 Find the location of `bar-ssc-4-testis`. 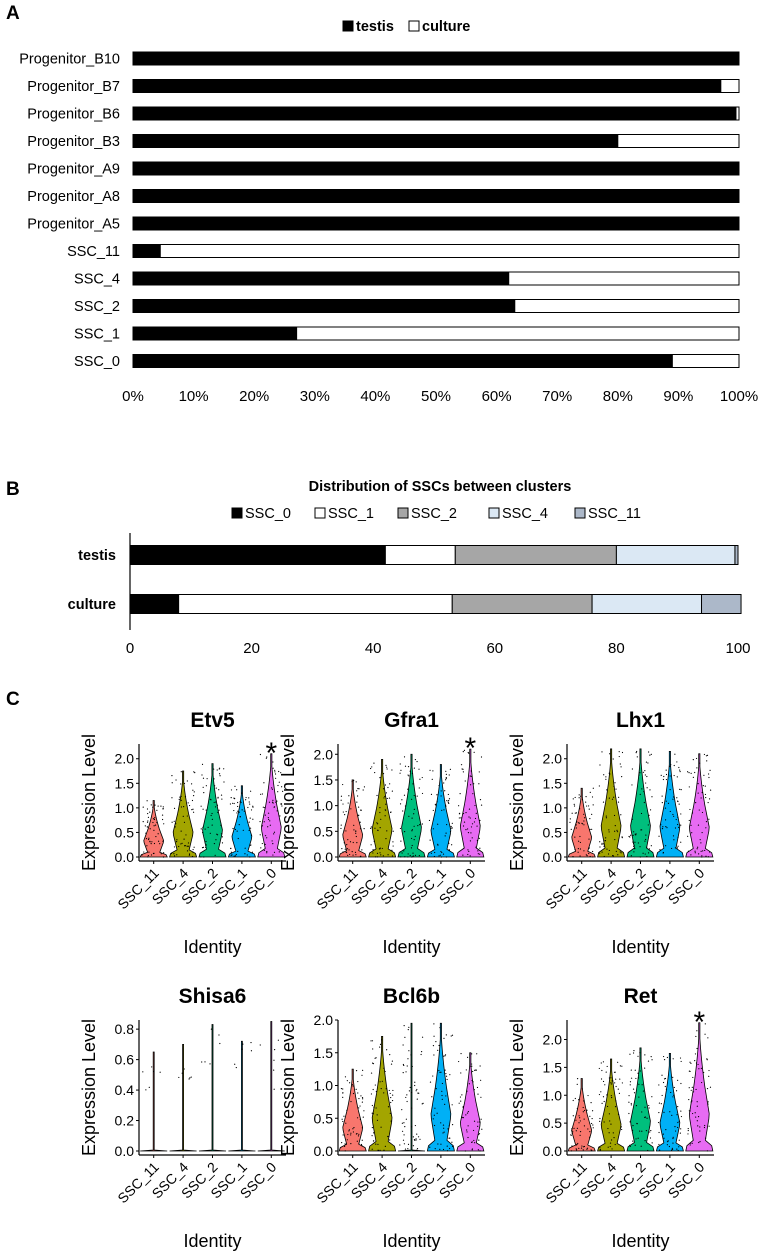

bar-ssc-4-testis is located at coordinates (675, 555).